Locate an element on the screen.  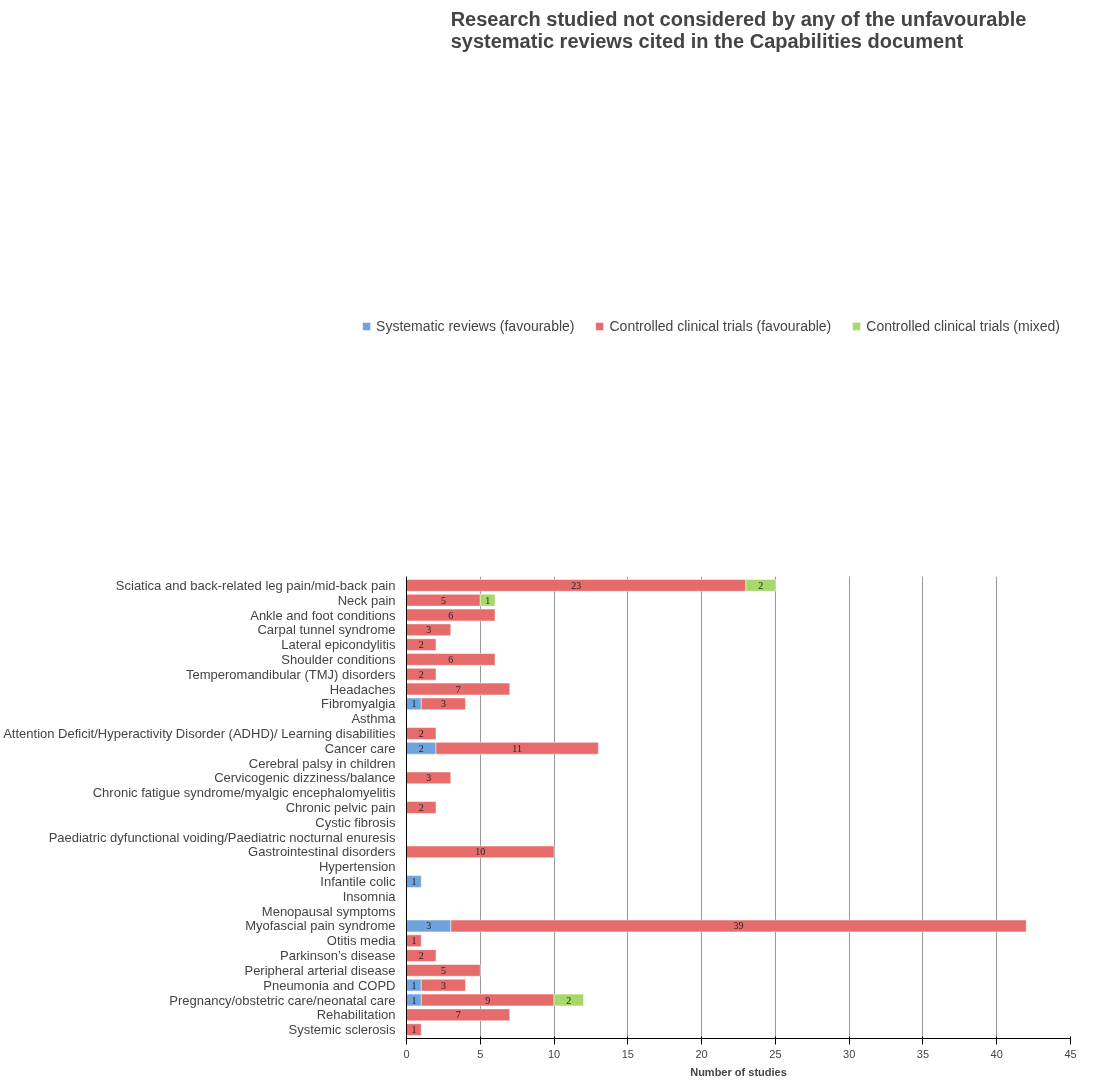
x-tick-label: 15 is located at coordinates (627, 1053).